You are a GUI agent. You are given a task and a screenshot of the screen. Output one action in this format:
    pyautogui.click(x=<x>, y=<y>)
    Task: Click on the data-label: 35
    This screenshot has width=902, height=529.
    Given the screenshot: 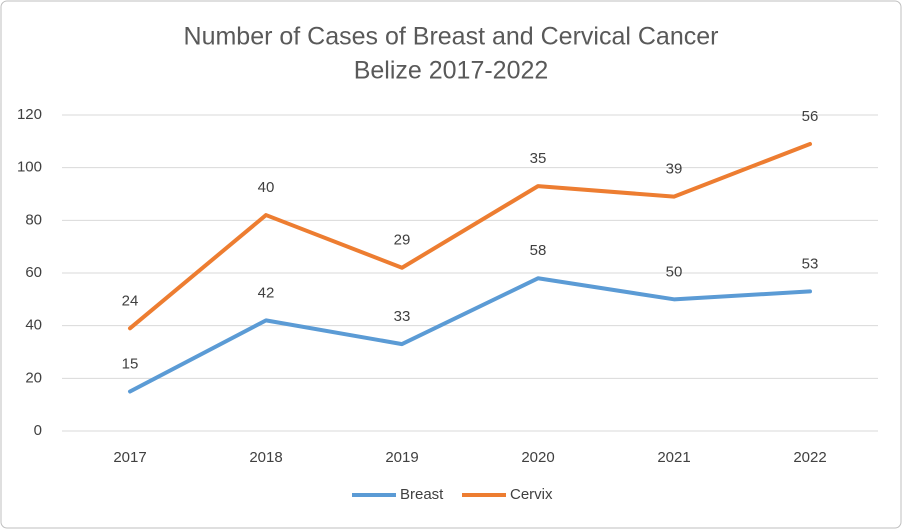 What is the action you would take?
    pyautogui.click(x=538, y=158)
    